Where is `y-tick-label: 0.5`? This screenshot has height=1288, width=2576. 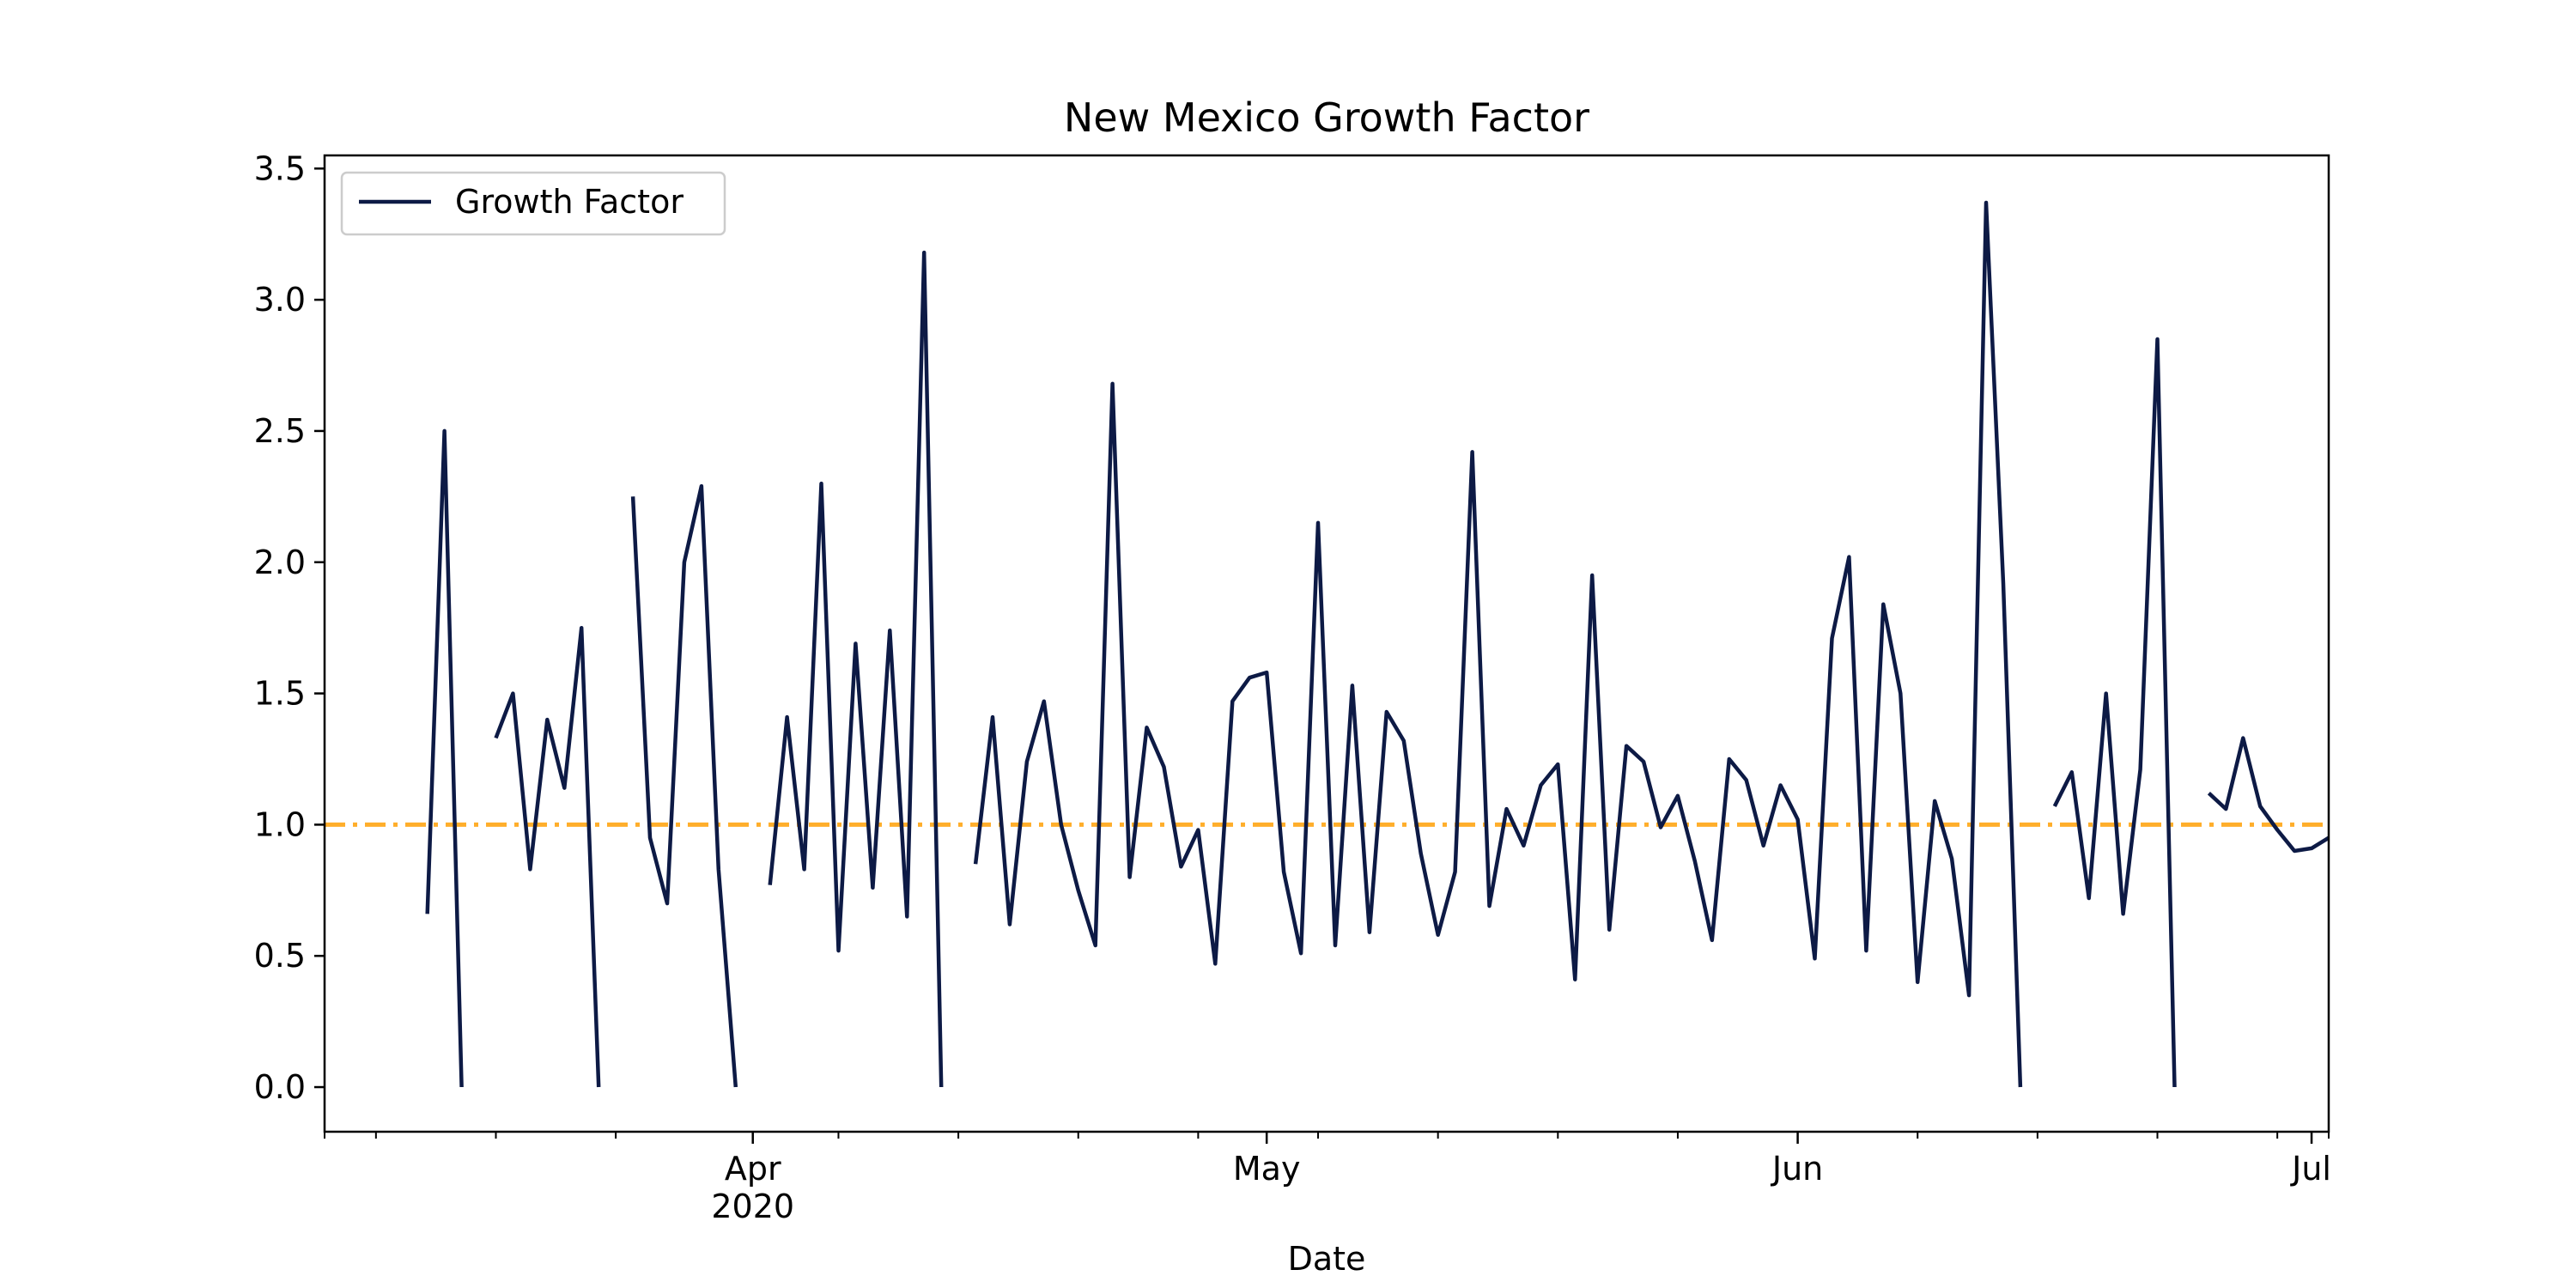
y-tick-label: 0.5 is located at coordinates (280, 956).